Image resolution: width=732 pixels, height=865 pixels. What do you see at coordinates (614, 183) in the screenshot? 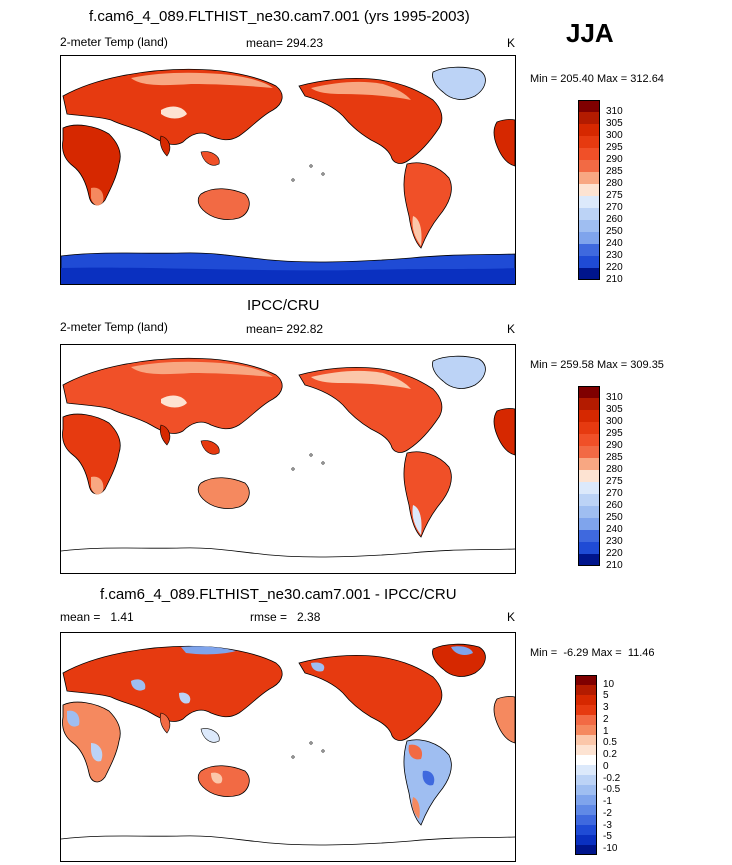
I see `tick-label: 280` at bounding box center [614, 183].